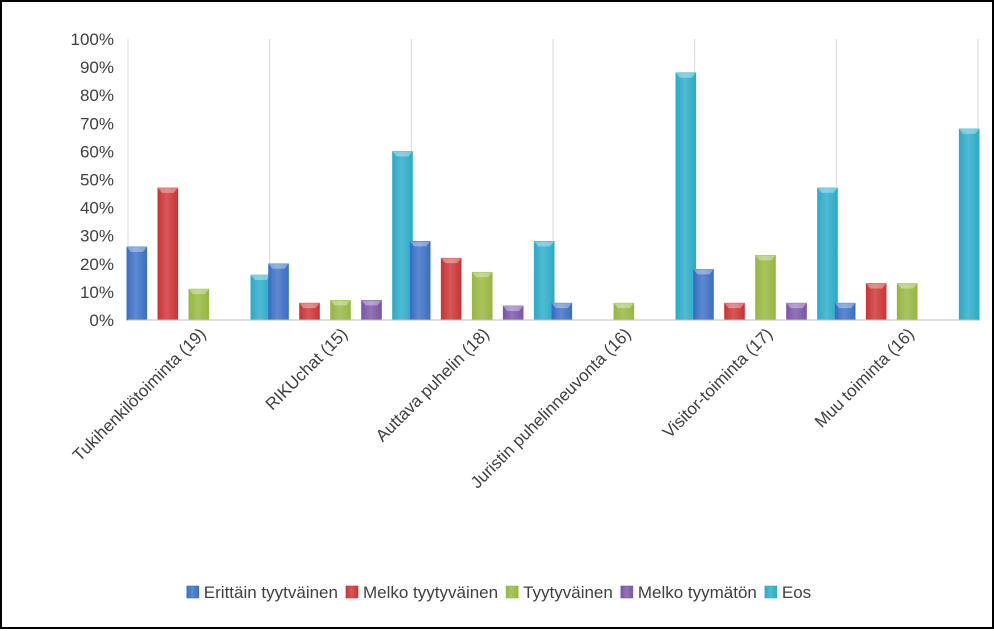  Describe the element at coordinates (796, 592) in the screenshot. I see `legend-label: Eos` at that location.